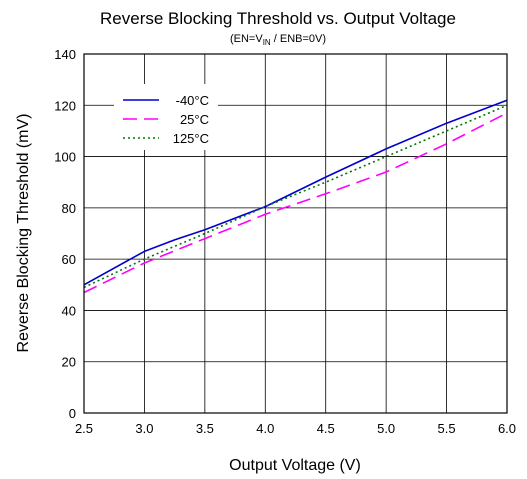  I want to click on y-tick-label: 140, so click(65, 54).